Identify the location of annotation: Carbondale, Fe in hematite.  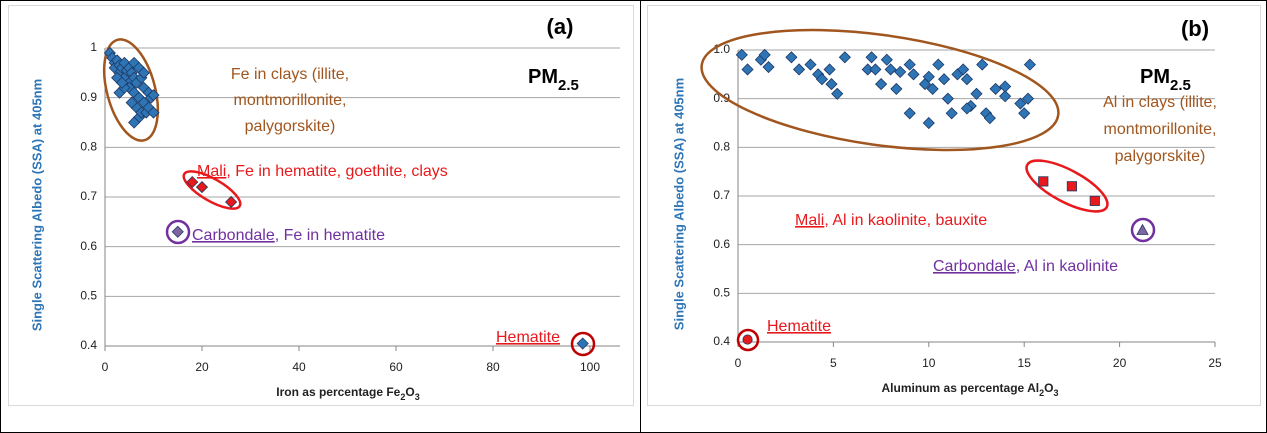
(288, 235).